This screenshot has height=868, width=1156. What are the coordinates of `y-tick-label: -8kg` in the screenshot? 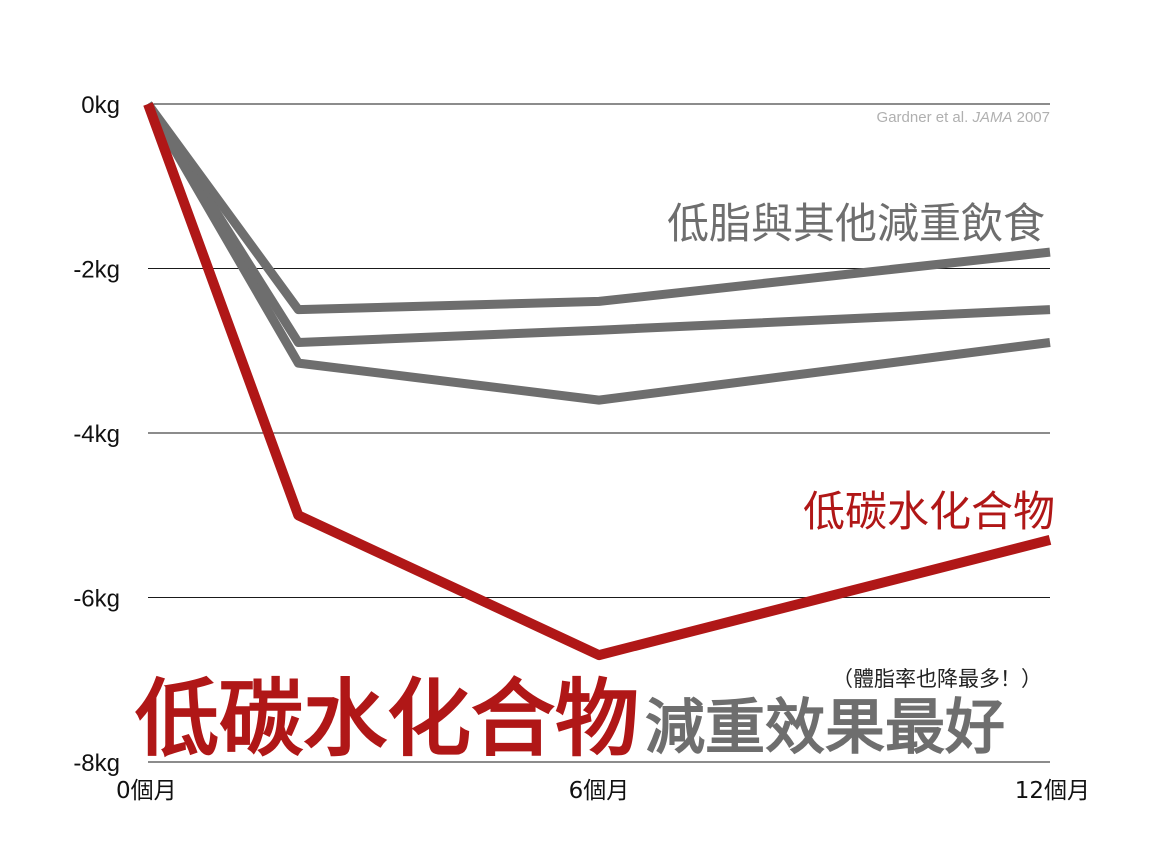 It's located at (96, 763).